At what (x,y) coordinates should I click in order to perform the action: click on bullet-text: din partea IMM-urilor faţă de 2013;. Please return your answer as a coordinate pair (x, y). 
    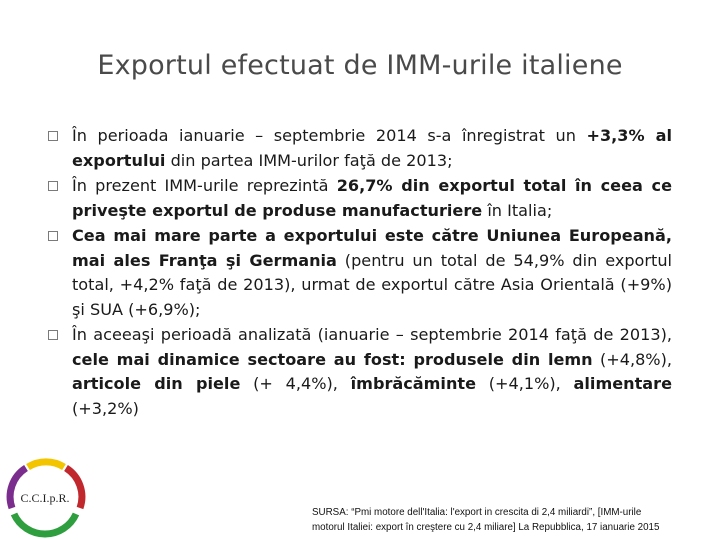
    Looking at the image, I should click on (309, 160).